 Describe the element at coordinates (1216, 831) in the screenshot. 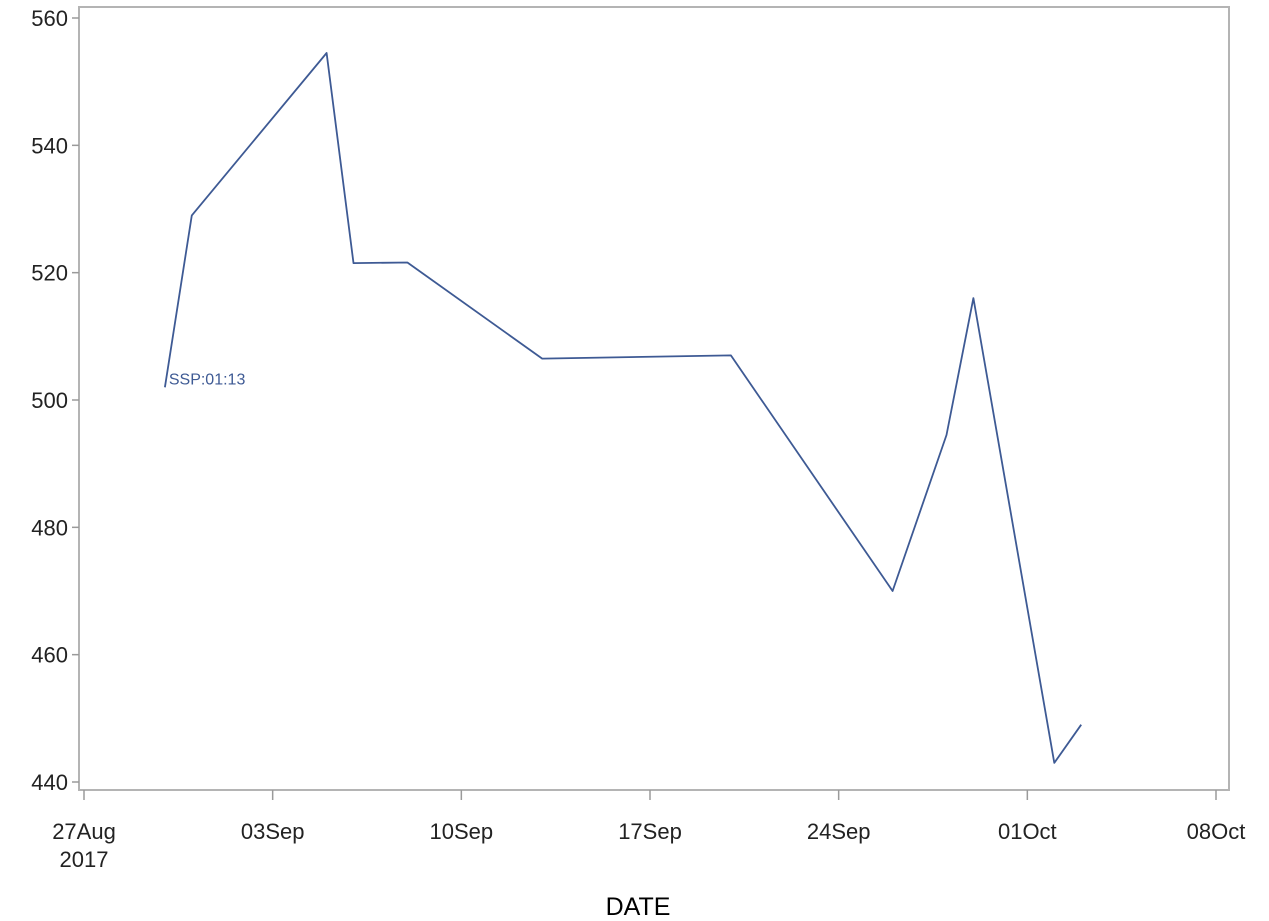

I see `x-tick-label: 08Oct` at that location.